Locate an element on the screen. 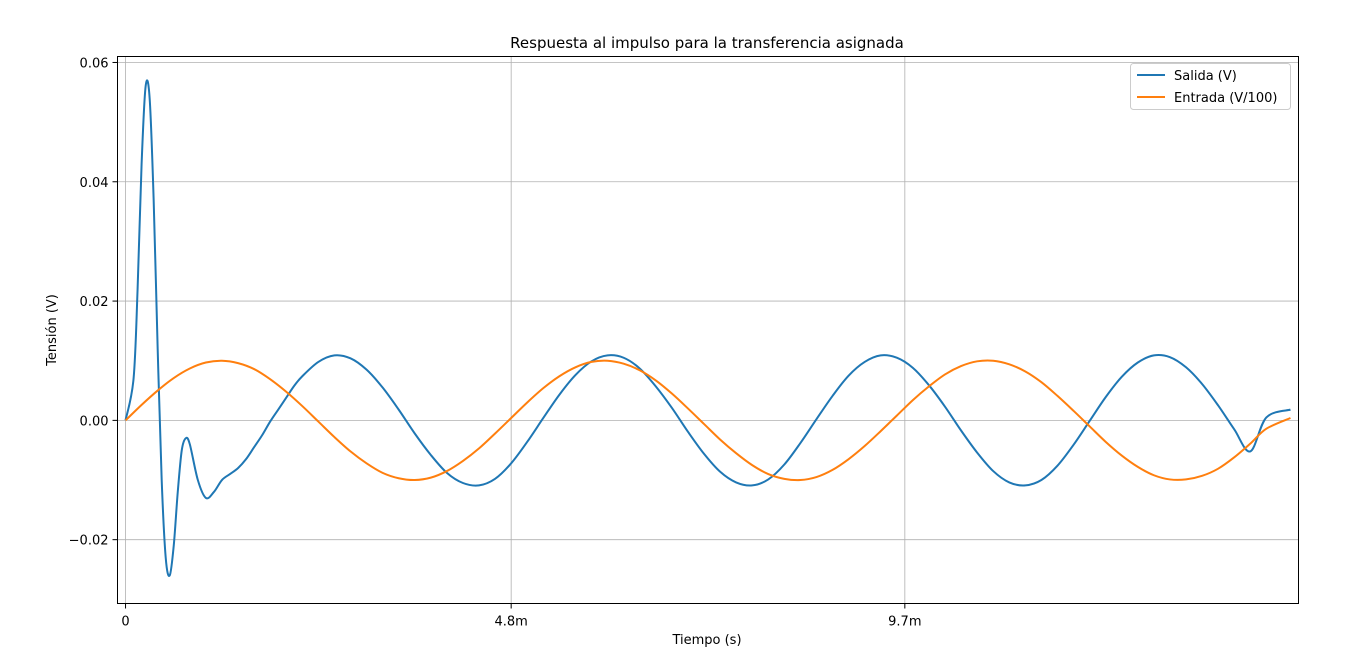 Image resolution: width=1366 pixels, height=671 pixels. y-tick-label-1: 0.00 is located at coordinates (94, 421).